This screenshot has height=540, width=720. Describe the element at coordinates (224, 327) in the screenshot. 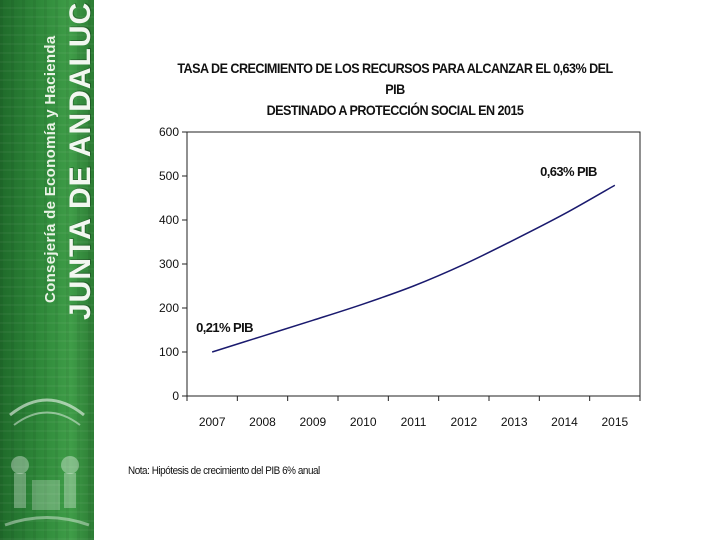

I see `data-label: 0,21% PIB` at that location.